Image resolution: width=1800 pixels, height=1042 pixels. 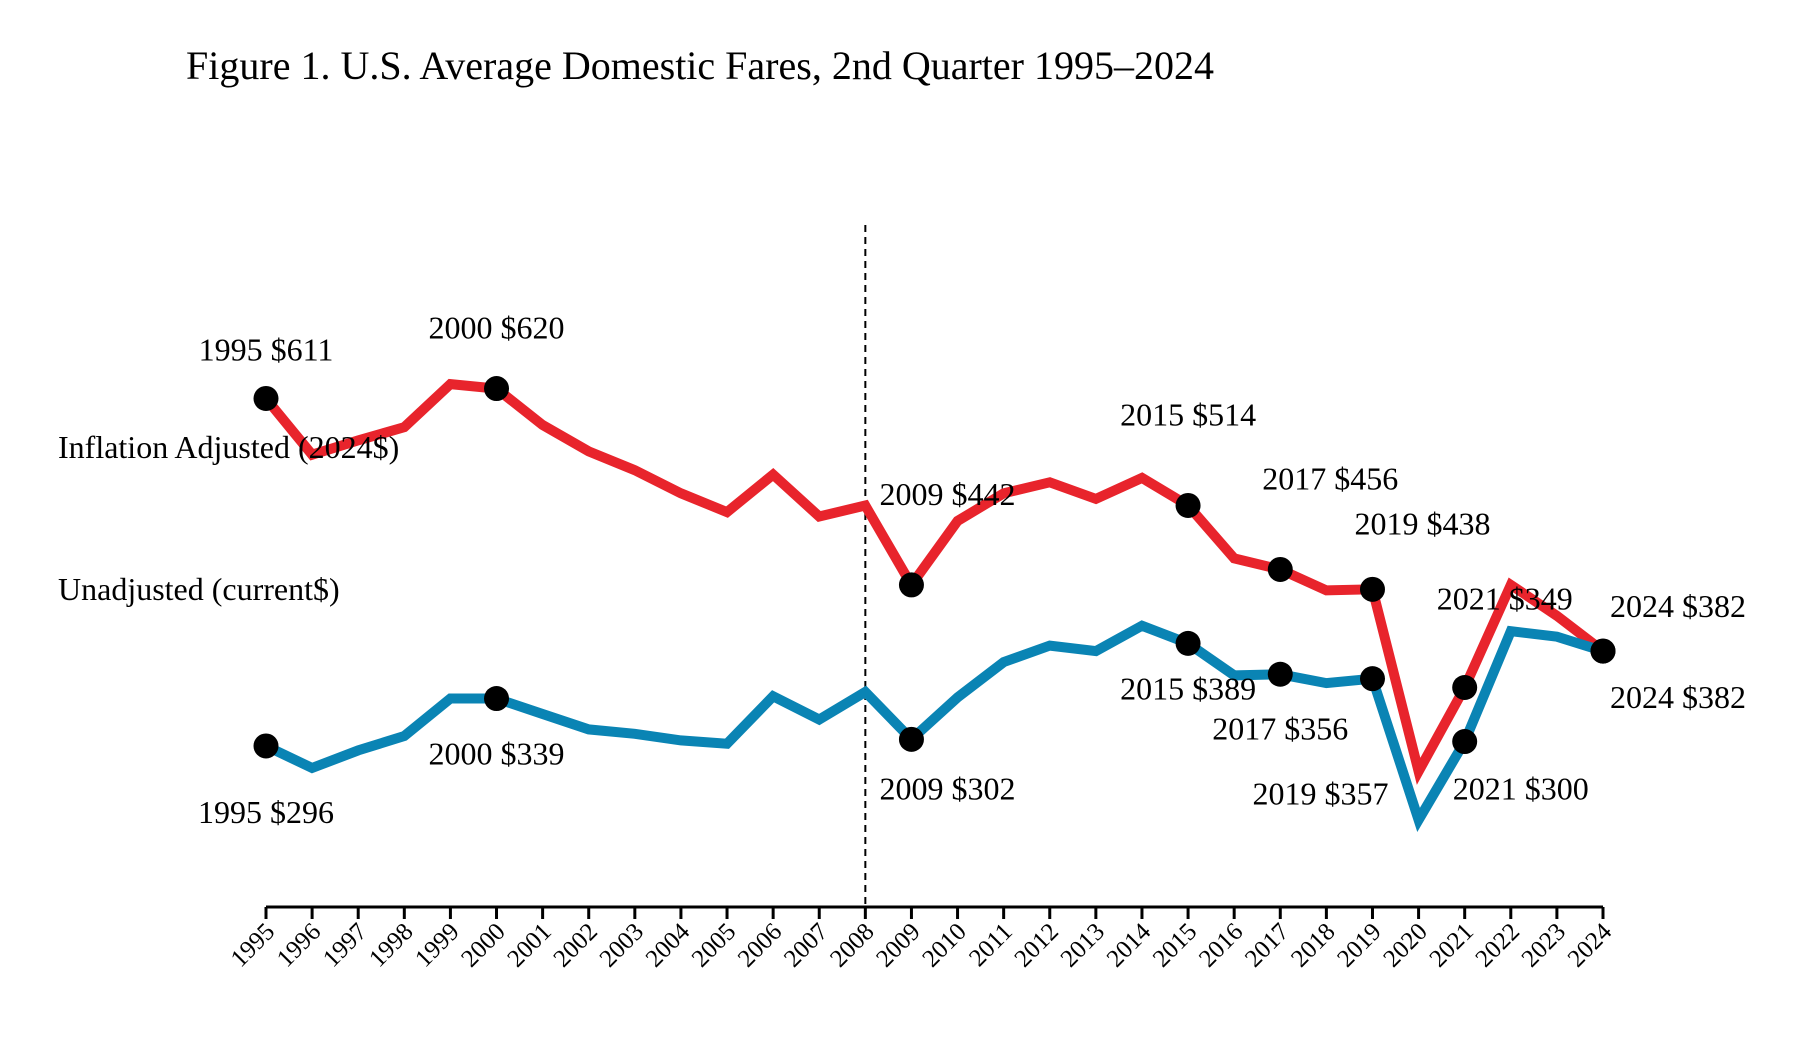 What do you see at coordinates (497, 389) in the screenshot?
I see `inflation-marker-2000` at bounding box center [497, 389].